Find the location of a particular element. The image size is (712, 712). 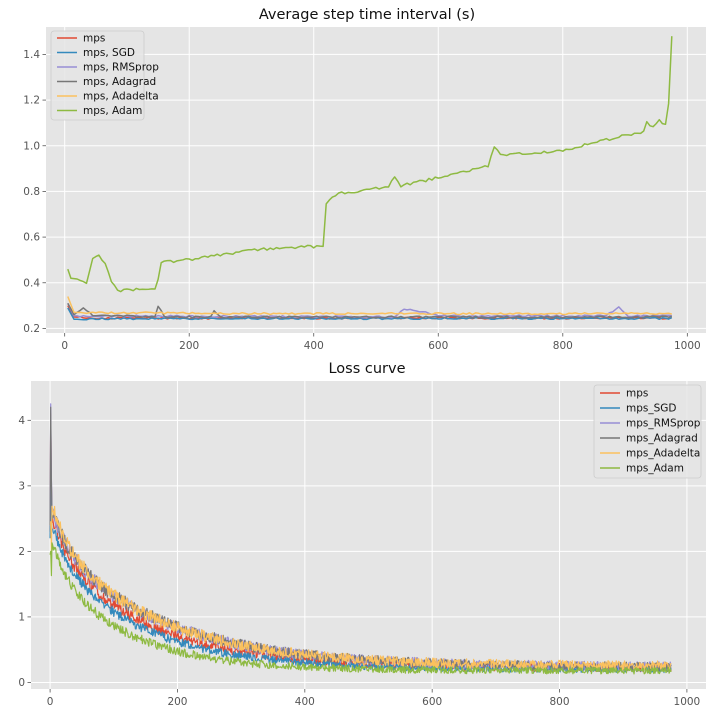

chart1-xtick-label: 600 is located at coordinates (438, 346).